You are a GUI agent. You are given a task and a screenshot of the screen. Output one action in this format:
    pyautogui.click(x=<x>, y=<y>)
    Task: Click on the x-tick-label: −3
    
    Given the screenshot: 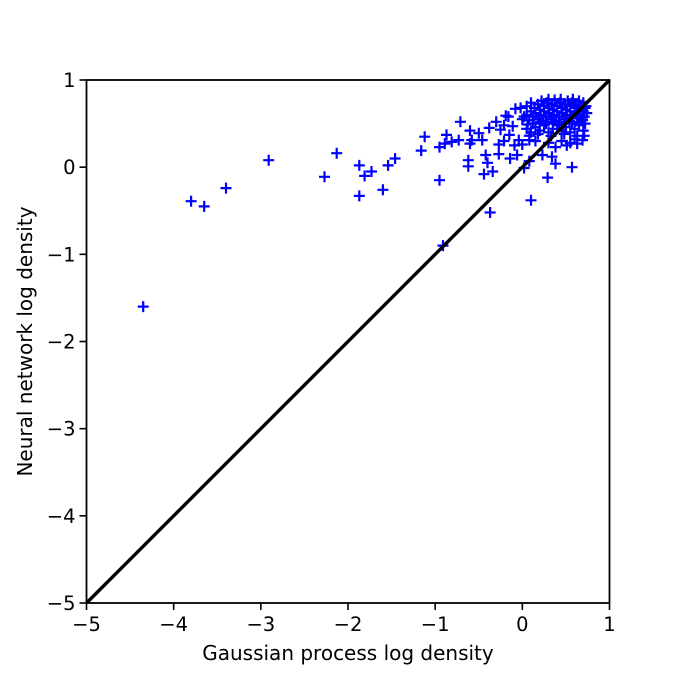 What is the action you would take?
    pyautogui.click(x=260, y=624)
    